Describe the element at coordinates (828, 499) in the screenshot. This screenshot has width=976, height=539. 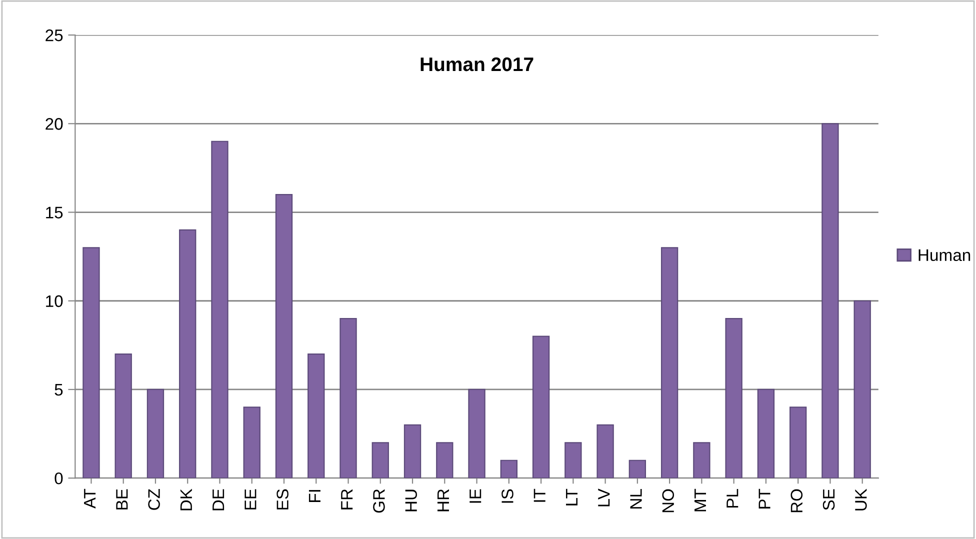
I see `x-tick-label: SE` at that location.